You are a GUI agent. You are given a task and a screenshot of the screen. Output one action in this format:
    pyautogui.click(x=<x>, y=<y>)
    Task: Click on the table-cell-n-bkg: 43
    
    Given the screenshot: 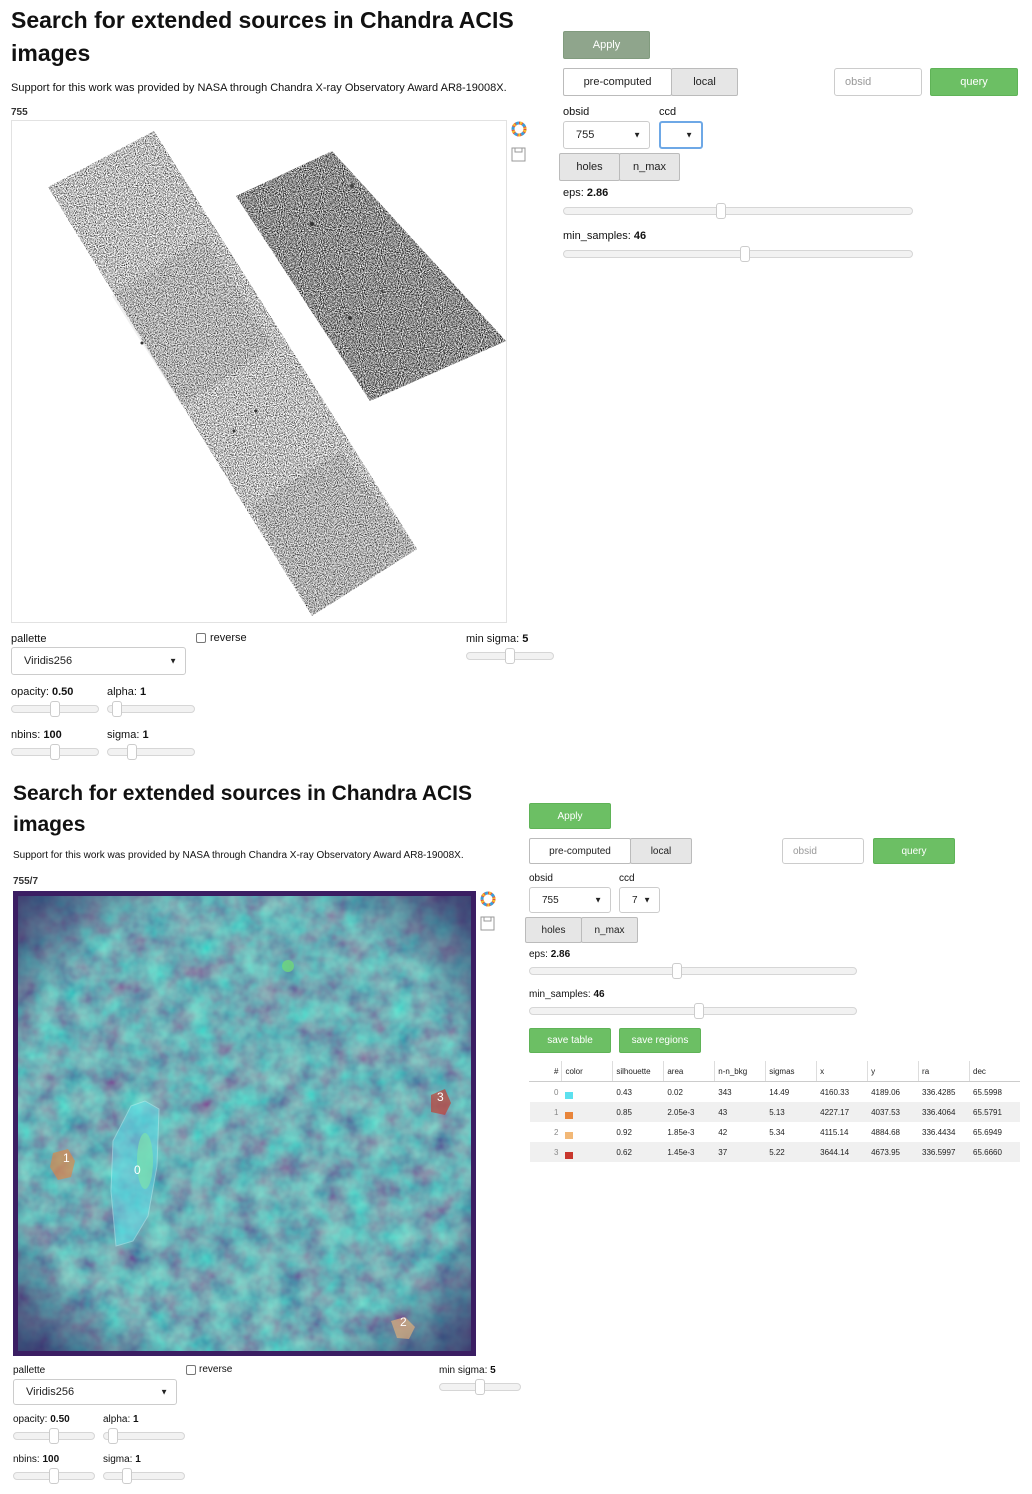 What is the action you would take?
    pyautogui.click(x=740, y=1112)
    